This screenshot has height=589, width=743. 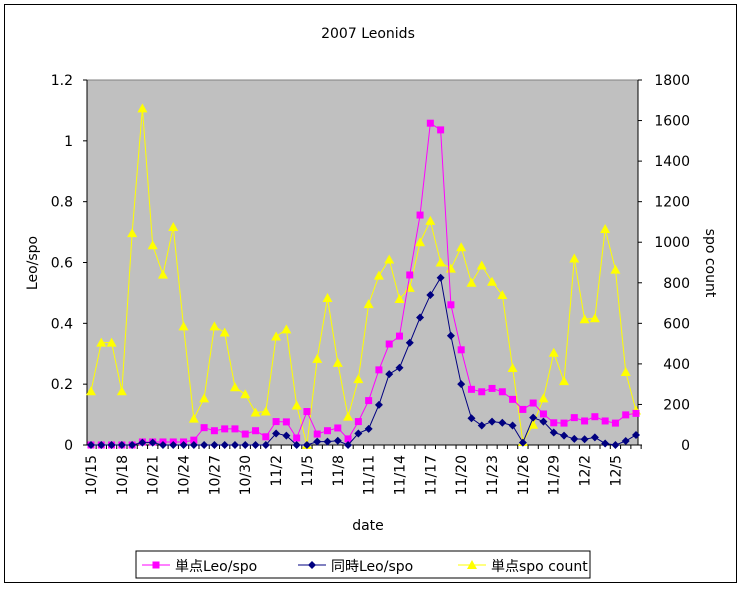 What do you see at coordinates (372, 567) in the screenshot?
I see `legend-label: 同時Leo/spo` at bounding box center [372, 567].